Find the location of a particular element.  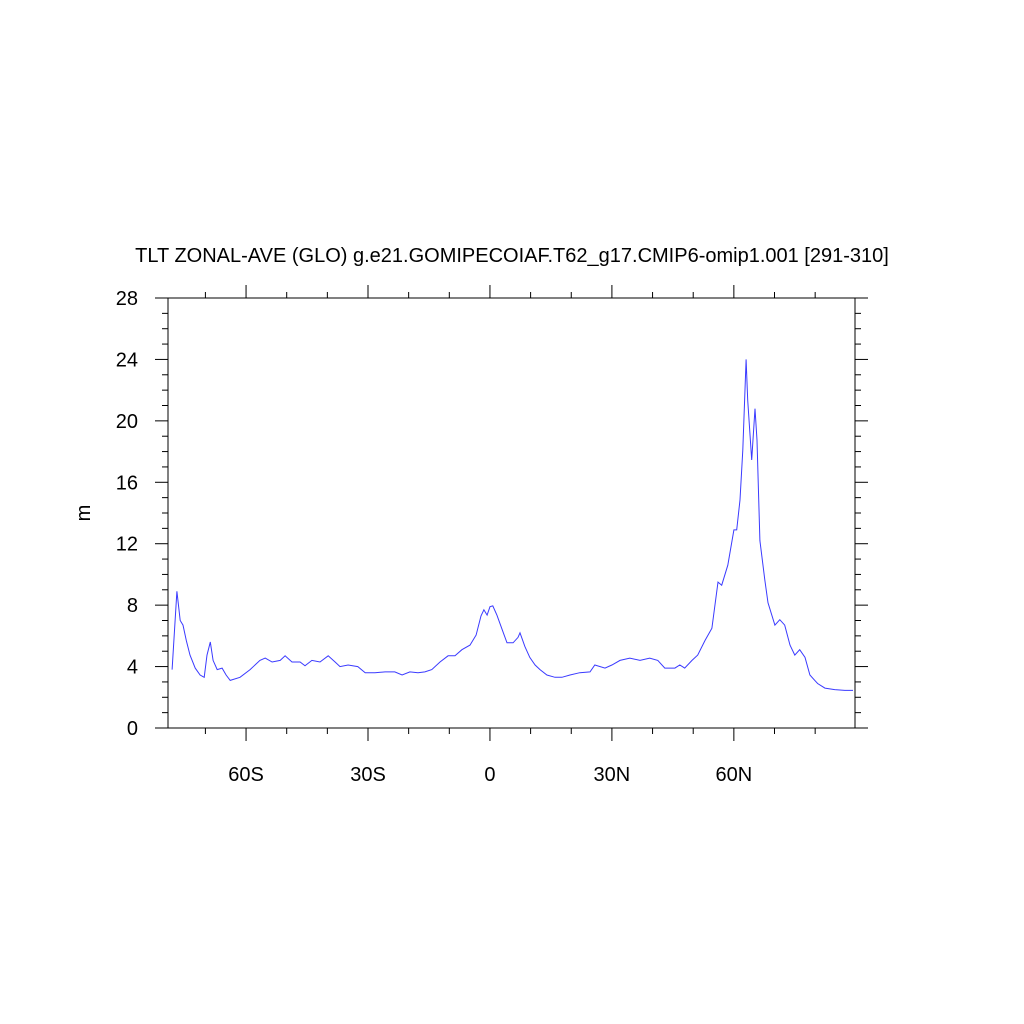

x-tick-label: 60N is located at coordinates (734, 775).